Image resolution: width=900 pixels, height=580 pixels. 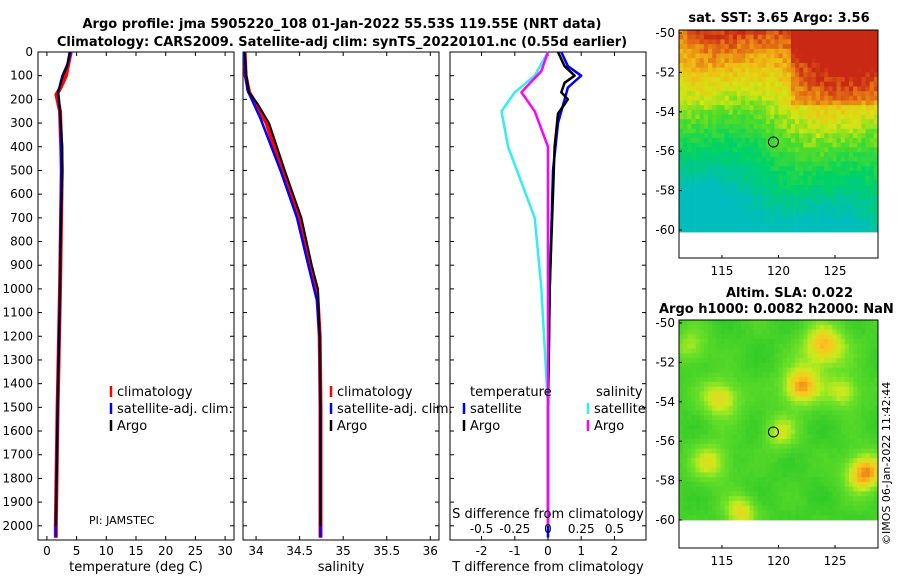 I want to click on y-tick-label: 1600, so click(x=17, y=431).